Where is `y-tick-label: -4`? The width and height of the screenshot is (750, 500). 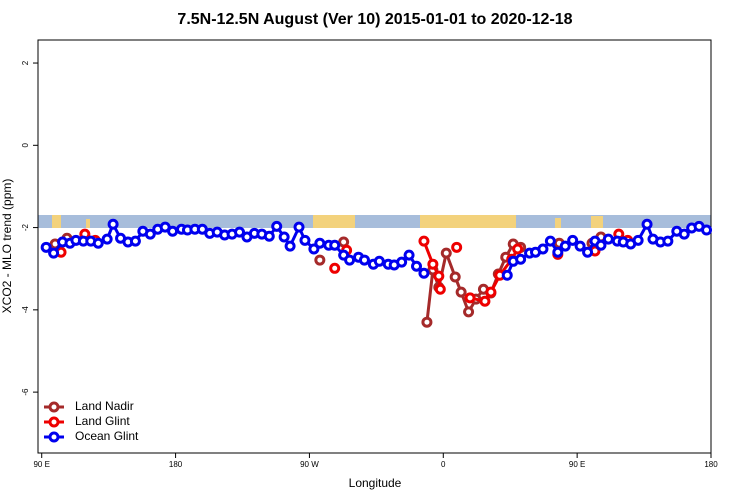
y-tick-label: -4 is located at coordinates (25, 310).